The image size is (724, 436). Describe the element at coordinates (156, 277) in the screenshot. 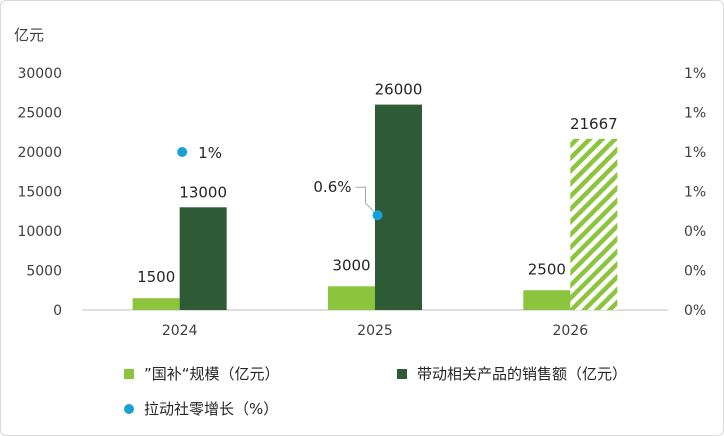

I see `data-label-subsidy: 1500` at that location.